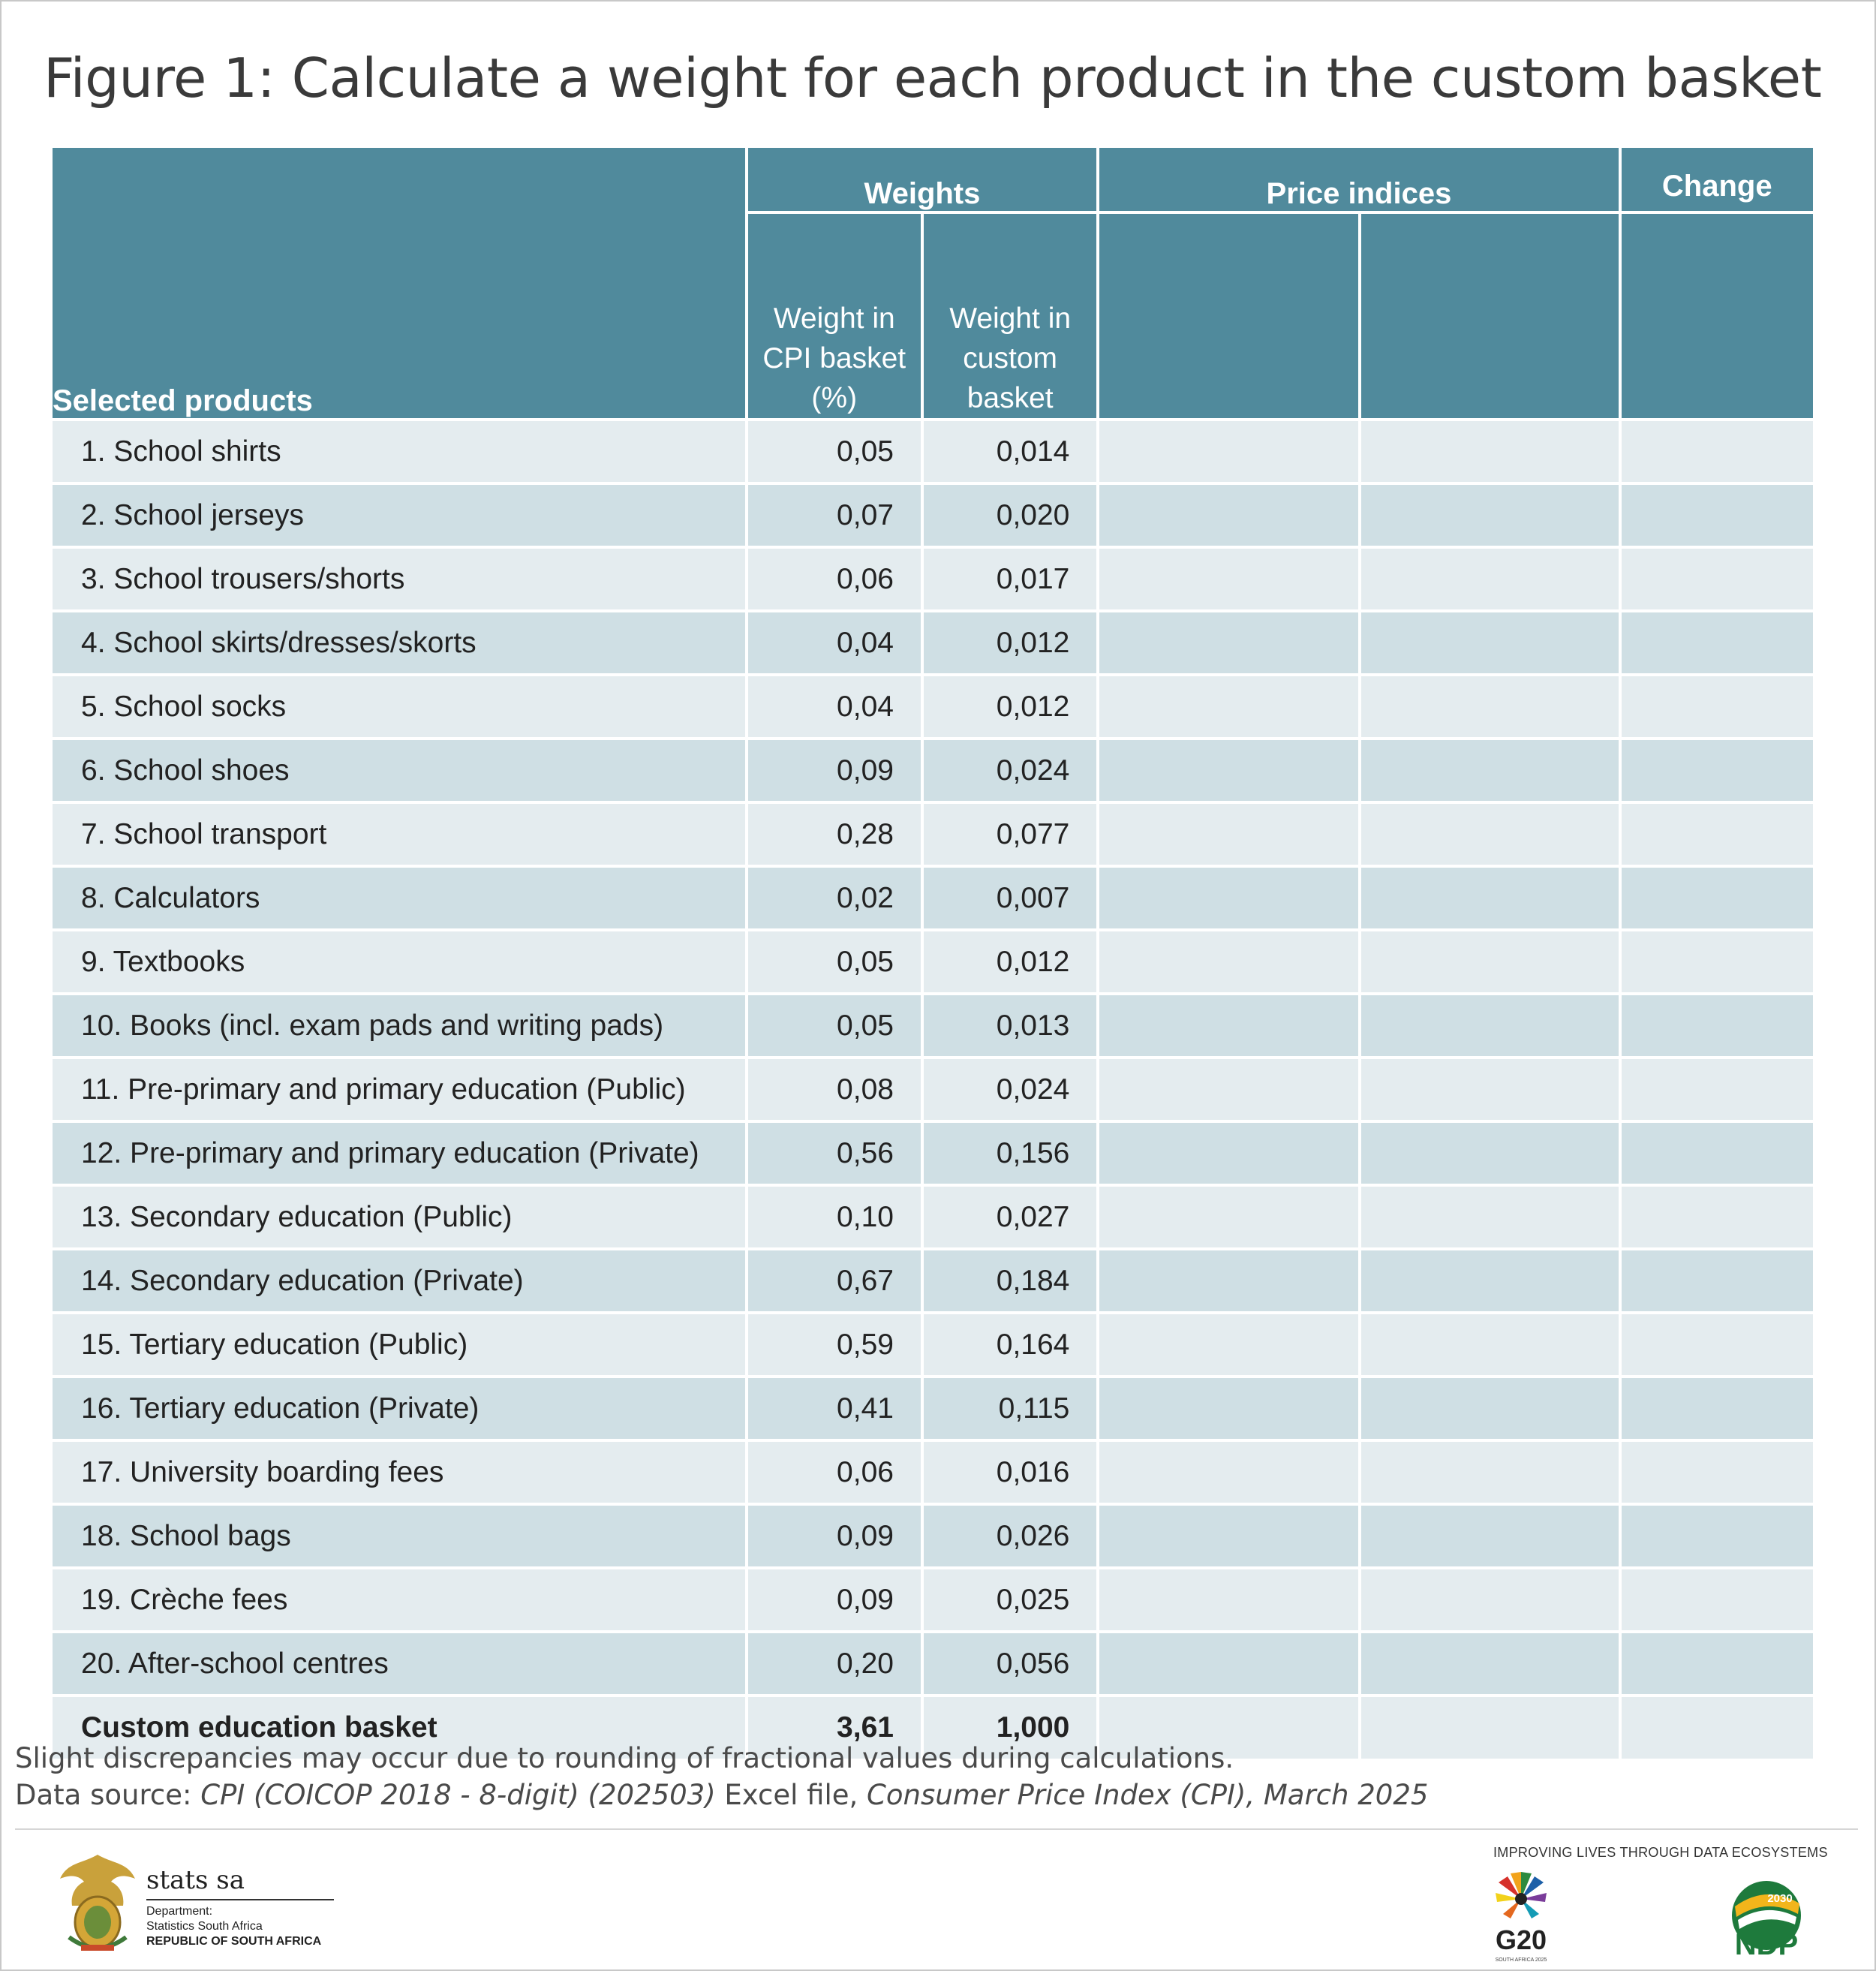 The image size is (1876, 1971). Describe the element at coordinates (922, 179) in the screenshot. I see `group-header-weights: Weights` at that location.